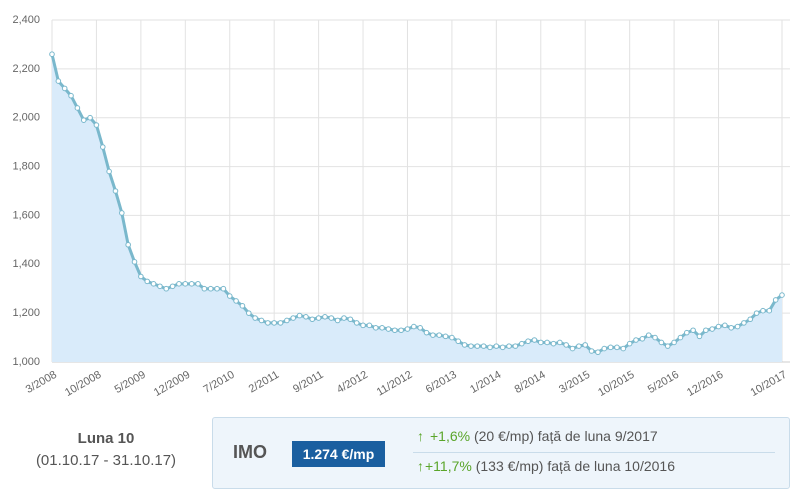 Image resolution: width=796 pixels, height=499 pixels. I want to click on x-tick-label: 12/2016, so click(705, 384).